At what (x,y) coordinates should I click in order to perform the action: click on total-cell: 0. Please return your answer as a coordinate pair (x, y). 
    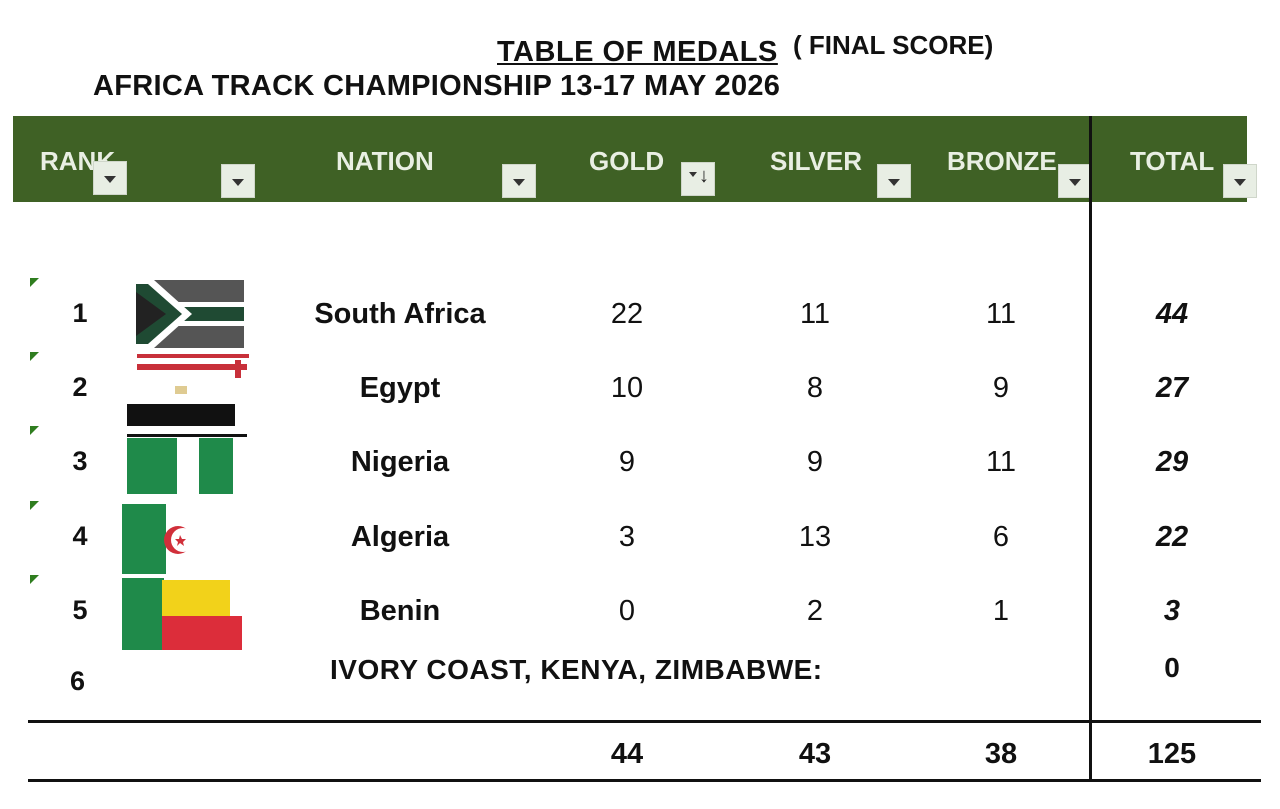
    Looking at the image, I should click on (1172, 667).